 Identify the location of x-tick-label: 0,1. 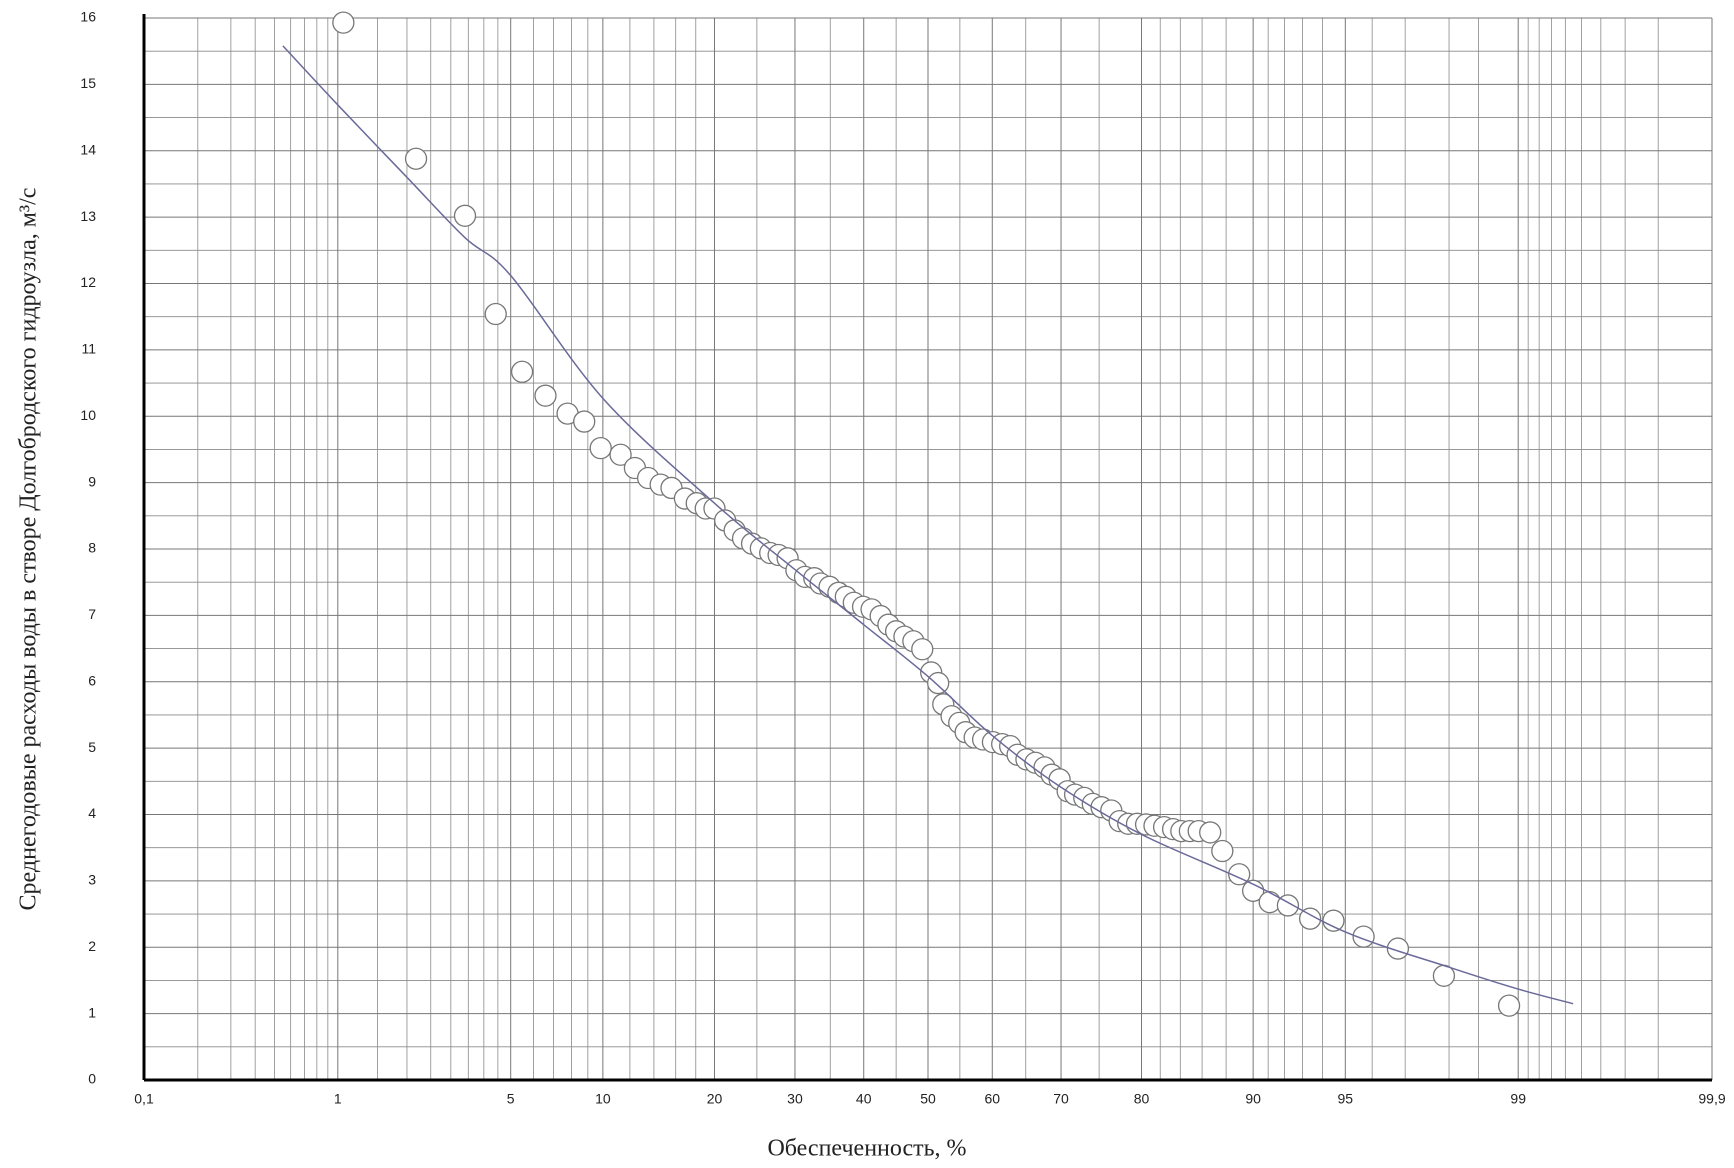
(144, 1099).